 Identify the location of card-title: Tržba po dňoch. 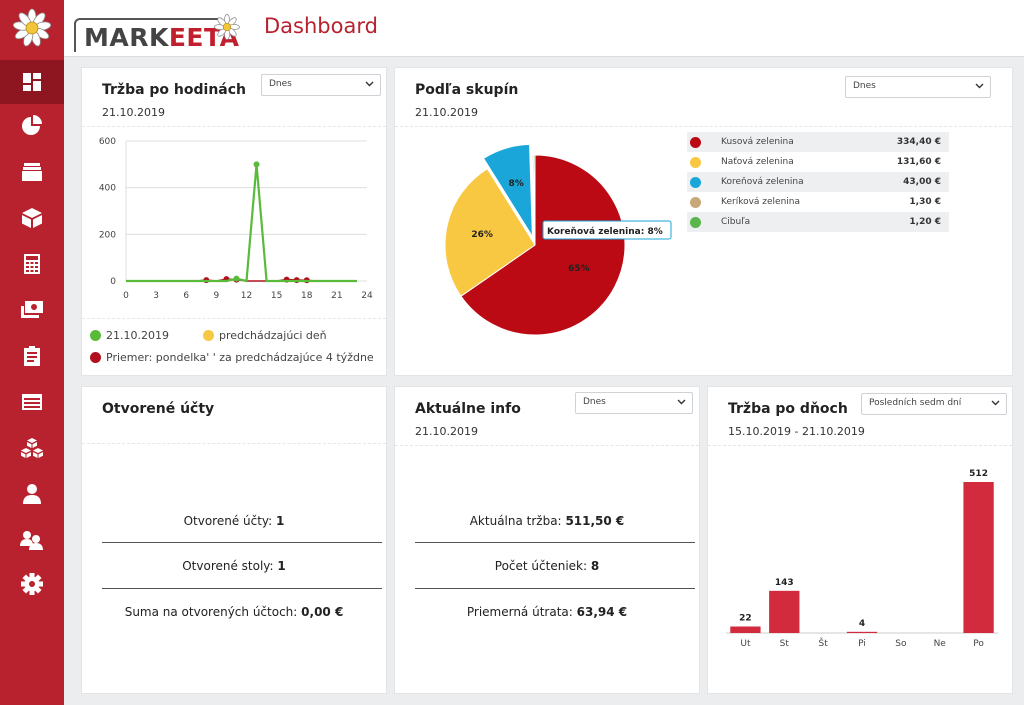
(788, 409).